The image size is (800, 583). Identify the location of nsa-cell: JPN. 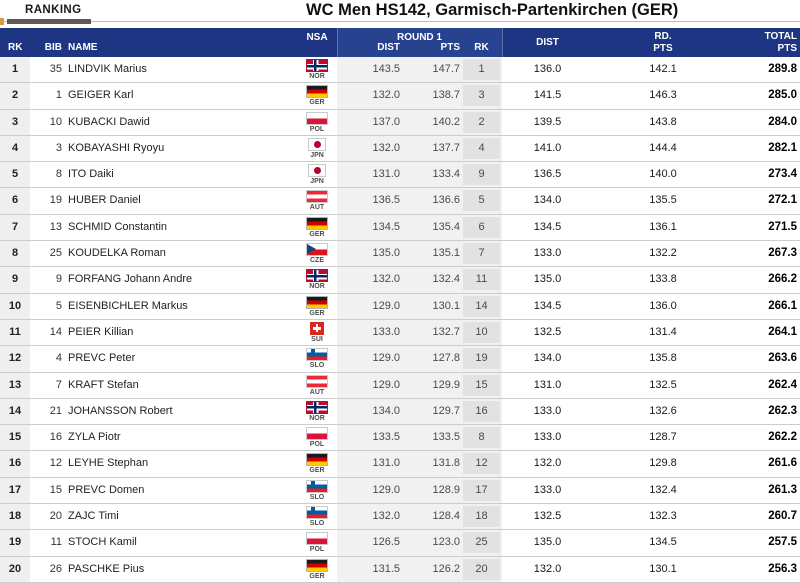
(317, 148).